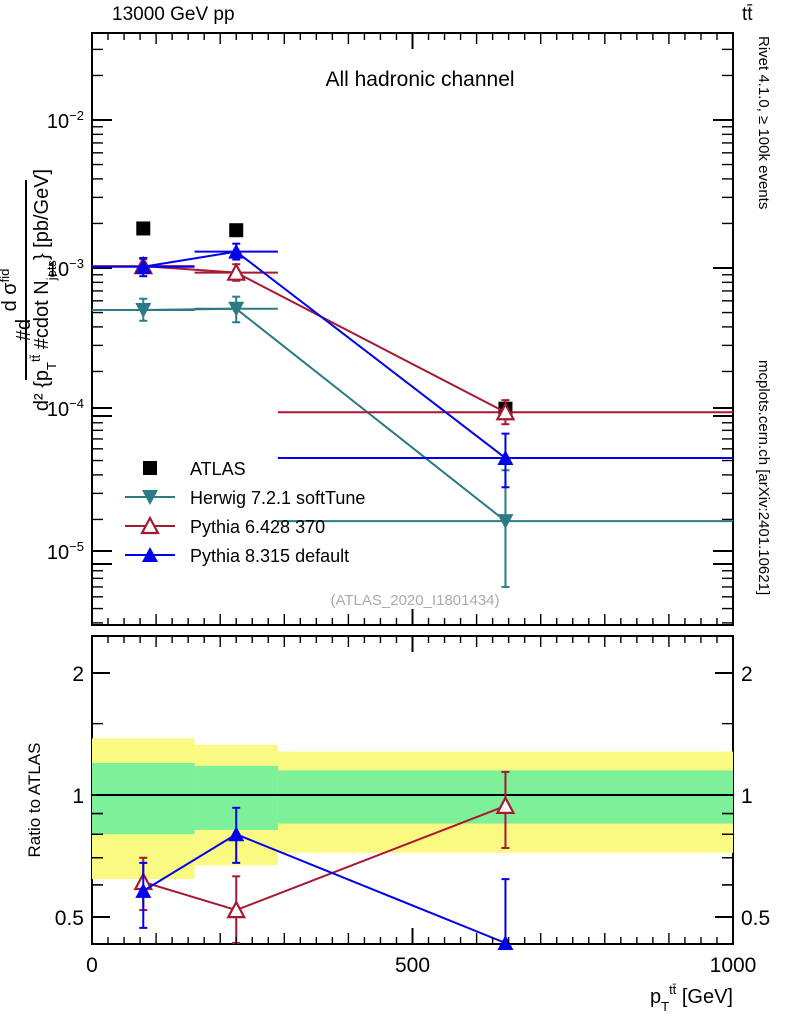 The image size is (786, 1024). What do you see at coordinates (78, 674) in the screenshot?
I see `ratio-ytick-label-left: 2` at bounding box center [78, 674].